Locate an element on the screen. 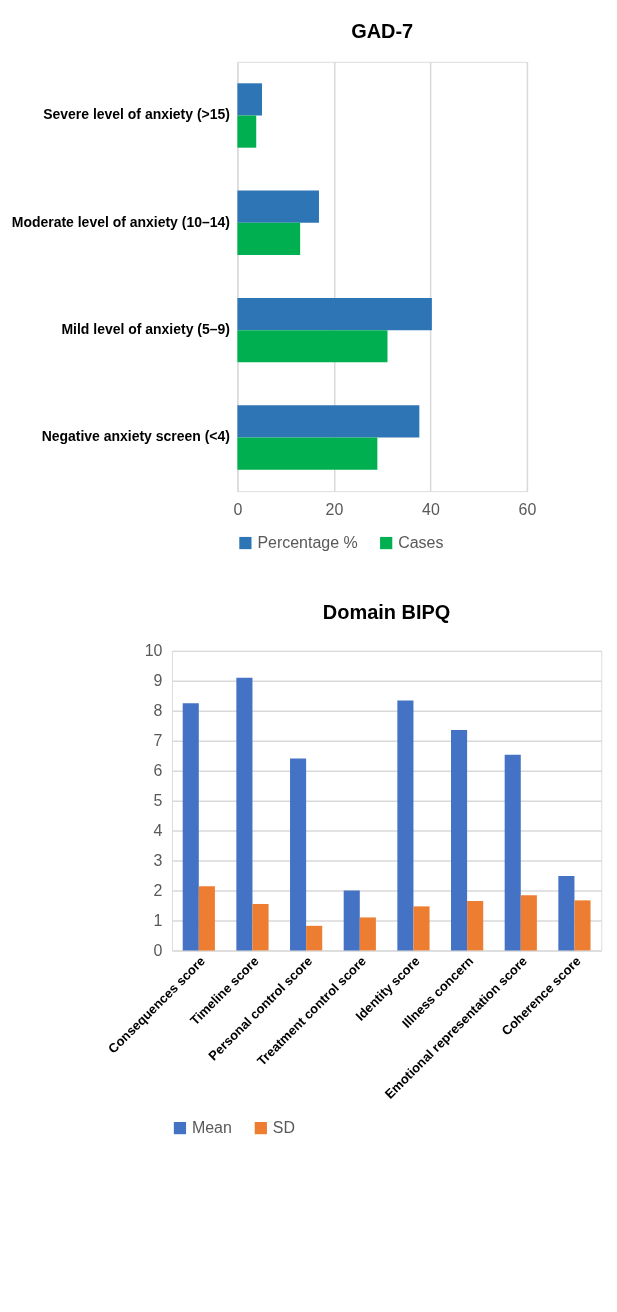  chart-title: GAD-7 is located at coordinates (382, 30).